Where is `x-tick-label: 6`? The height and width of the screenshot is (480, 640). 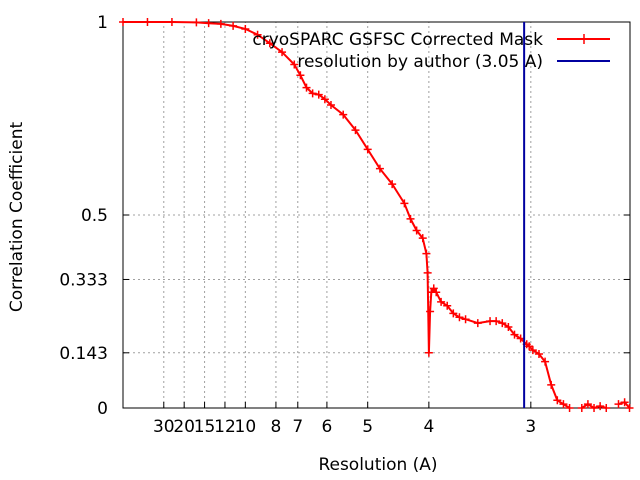
x-tick-label: 6 is located at coordinates (326, 427).